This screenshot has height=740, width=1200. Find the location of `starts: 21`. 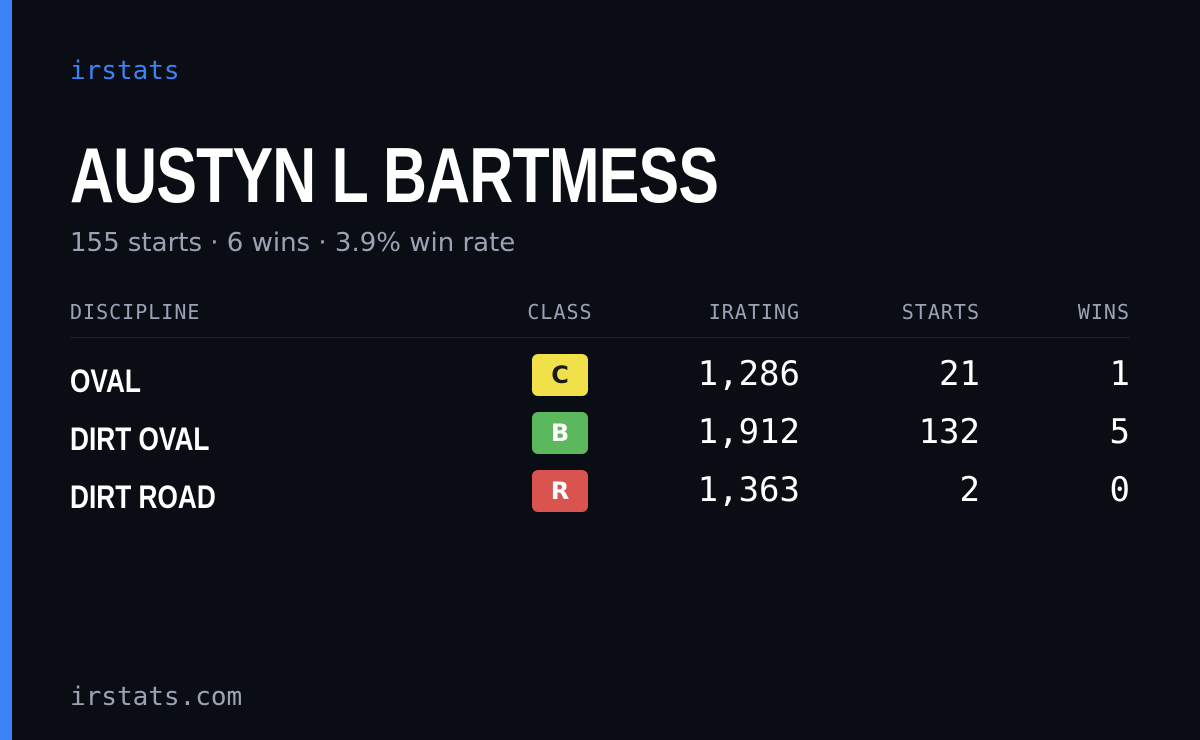

starts: 21 is located at coordinates (959, 374).